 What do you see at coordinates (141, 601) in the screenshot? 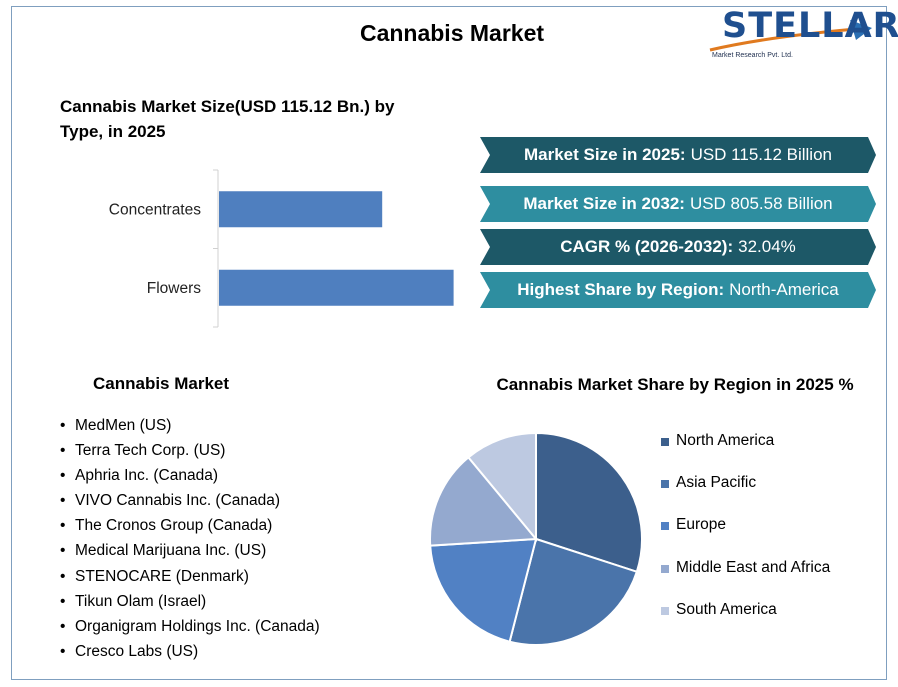
I see `company-name: Tikun Olam (Israel)` at bounding box center [141, 601].